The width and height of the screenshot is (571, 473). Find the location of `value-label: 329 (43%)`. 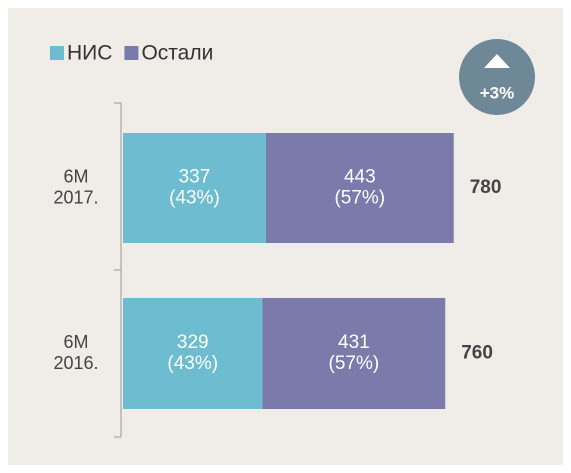

value-label: 329 (43%) is located at coordinates (192, 353).